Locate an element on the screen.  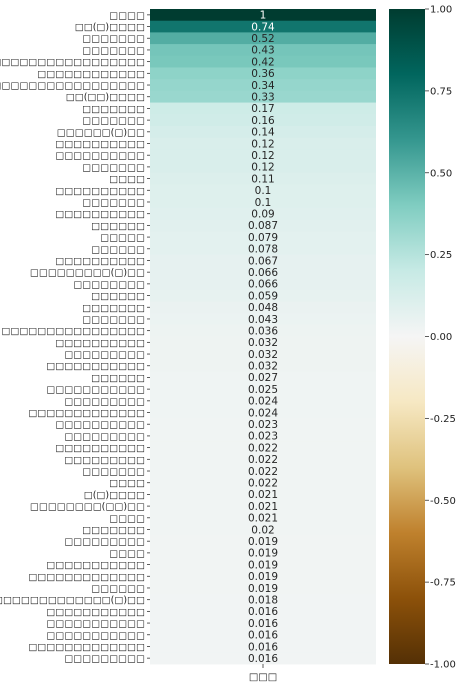
colorbar-tick-label: 0.25 is located at coordinates (441, 255).